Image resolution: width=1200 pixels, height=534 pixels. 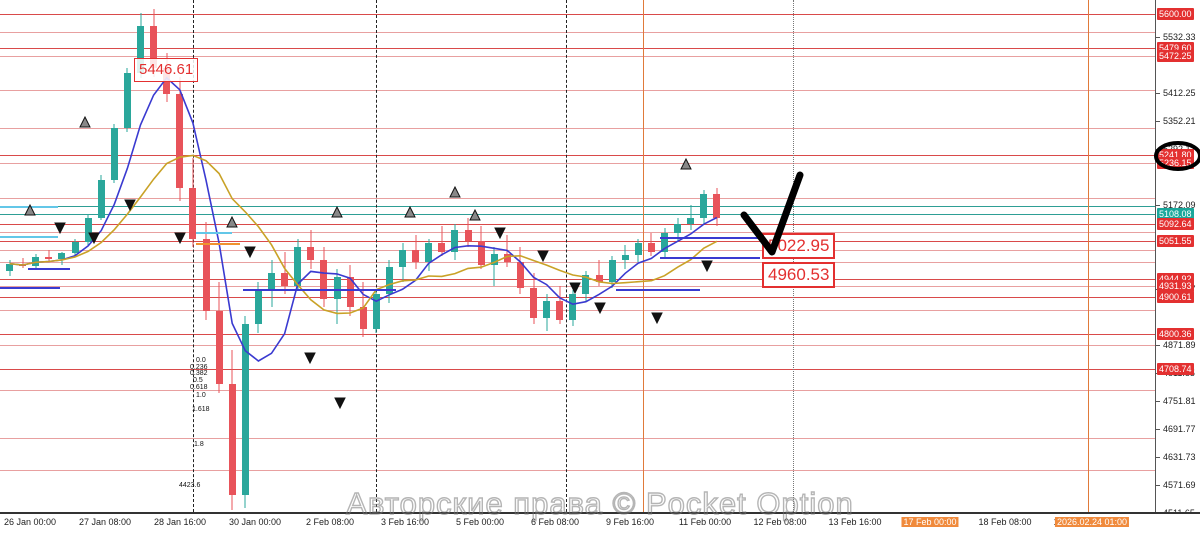 What do you see at coordinates (555, 522) in the screenshot?
I see `time-axis-label: 6 Feb 08:00` at bounding box center [555, 522].